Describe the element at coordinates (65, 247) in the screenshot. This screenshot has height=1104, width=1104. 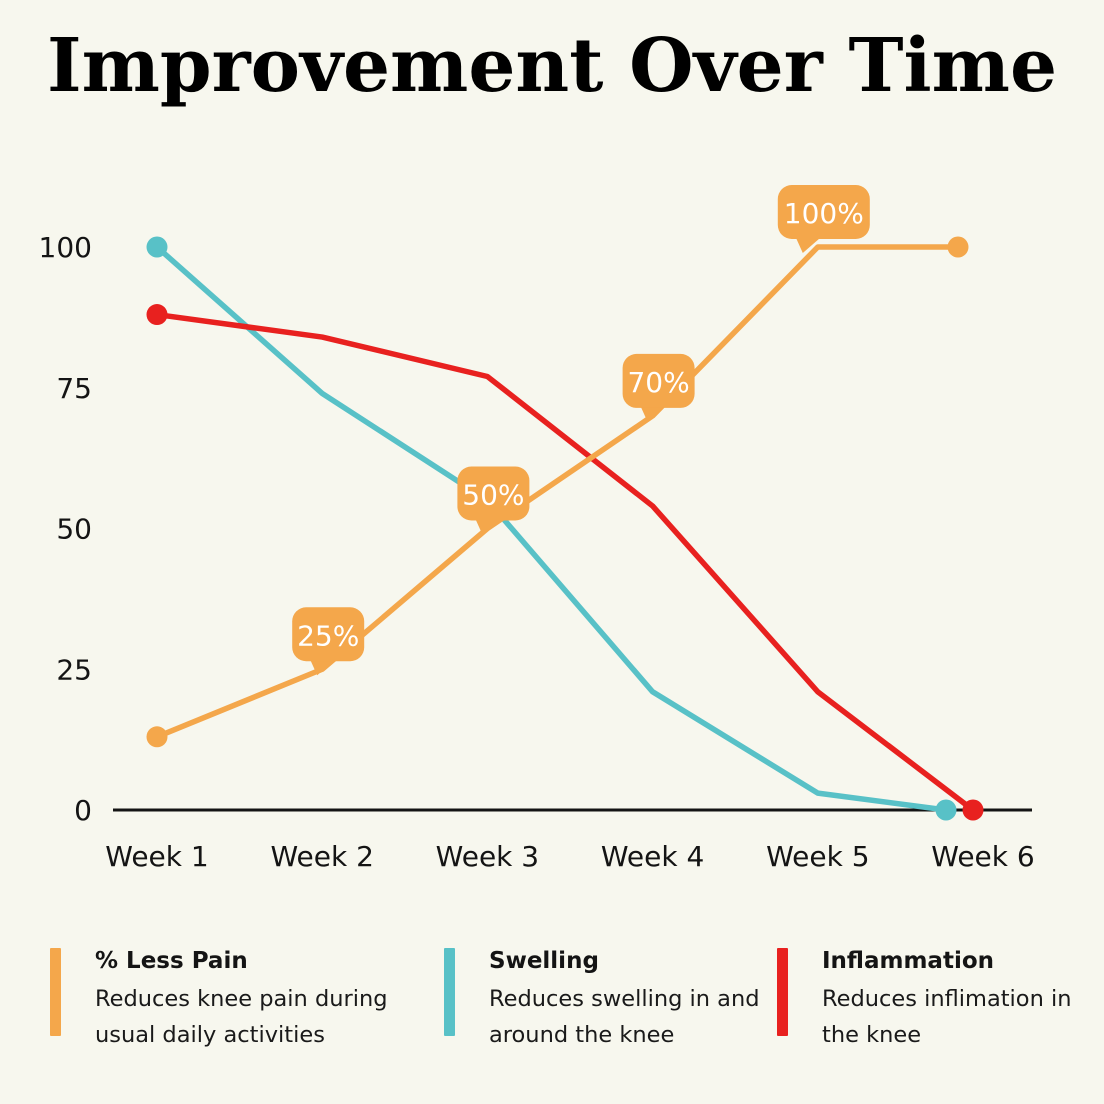
I see `y-tick-label: 100` at that location.